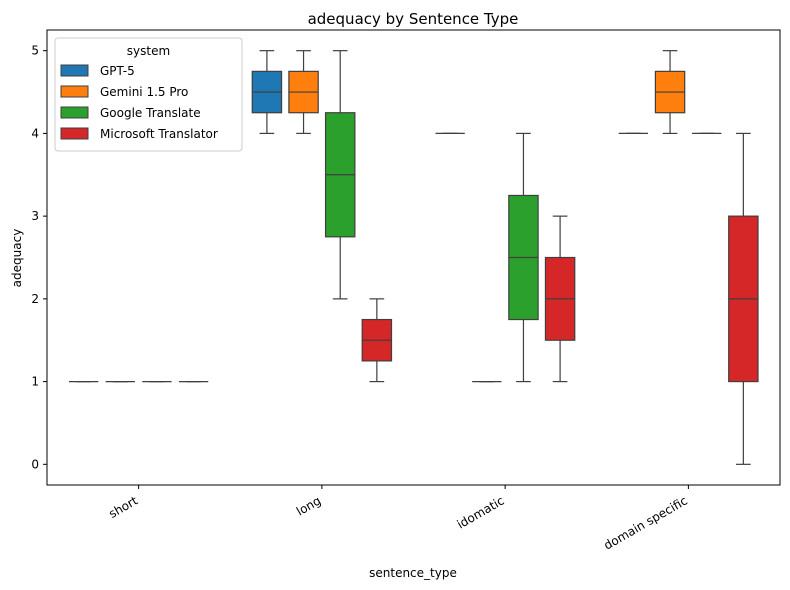 This screenshot has width=790, height=590. Describe the element at coordinates (35, 382) in the screenshot. I see `y-tick-label: 1` at that location.